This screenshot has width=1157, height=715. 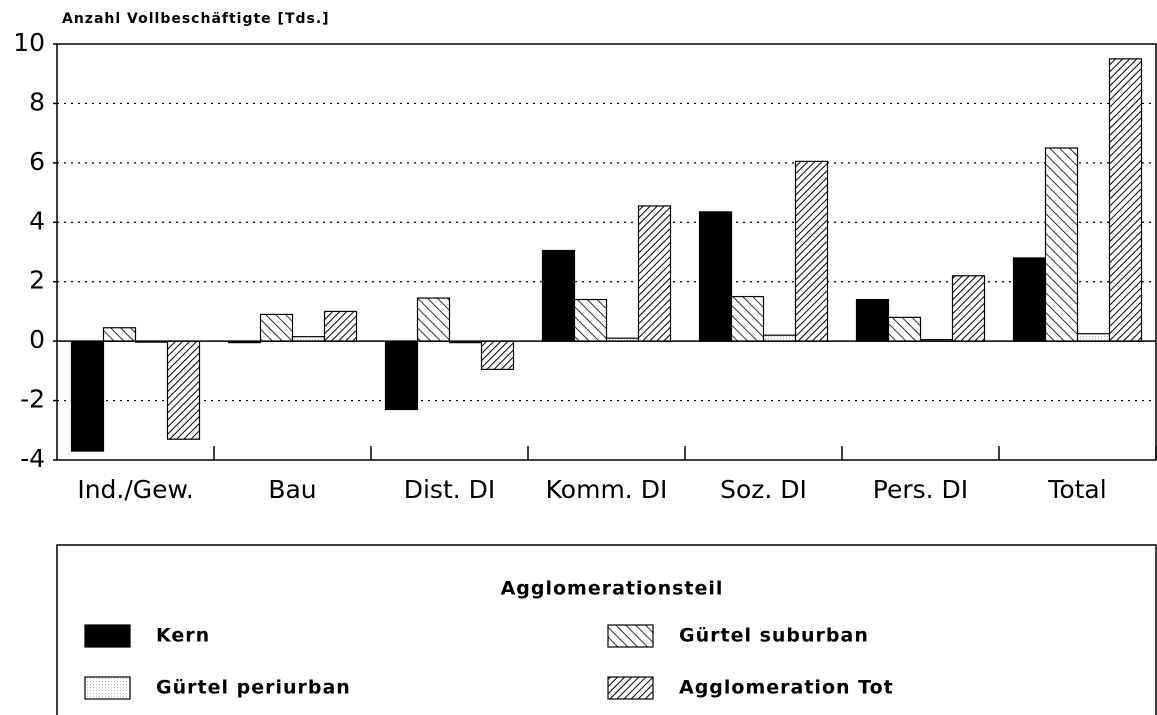 I want to click on x-tick-label: Pers. DI, so click(x=920, y=489).